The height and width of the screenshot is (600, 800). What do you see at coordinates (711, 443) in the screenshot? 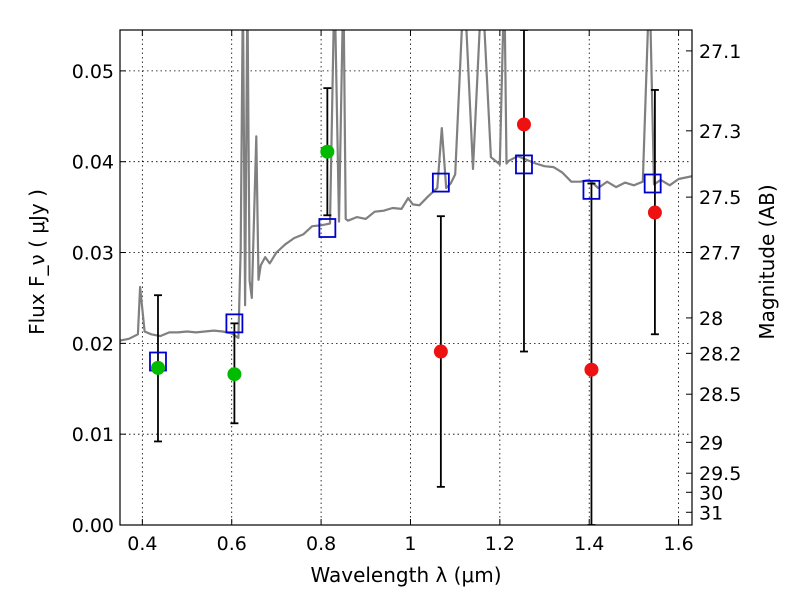
I see `right-tick-label: 29` at bounding box center [711, 443].